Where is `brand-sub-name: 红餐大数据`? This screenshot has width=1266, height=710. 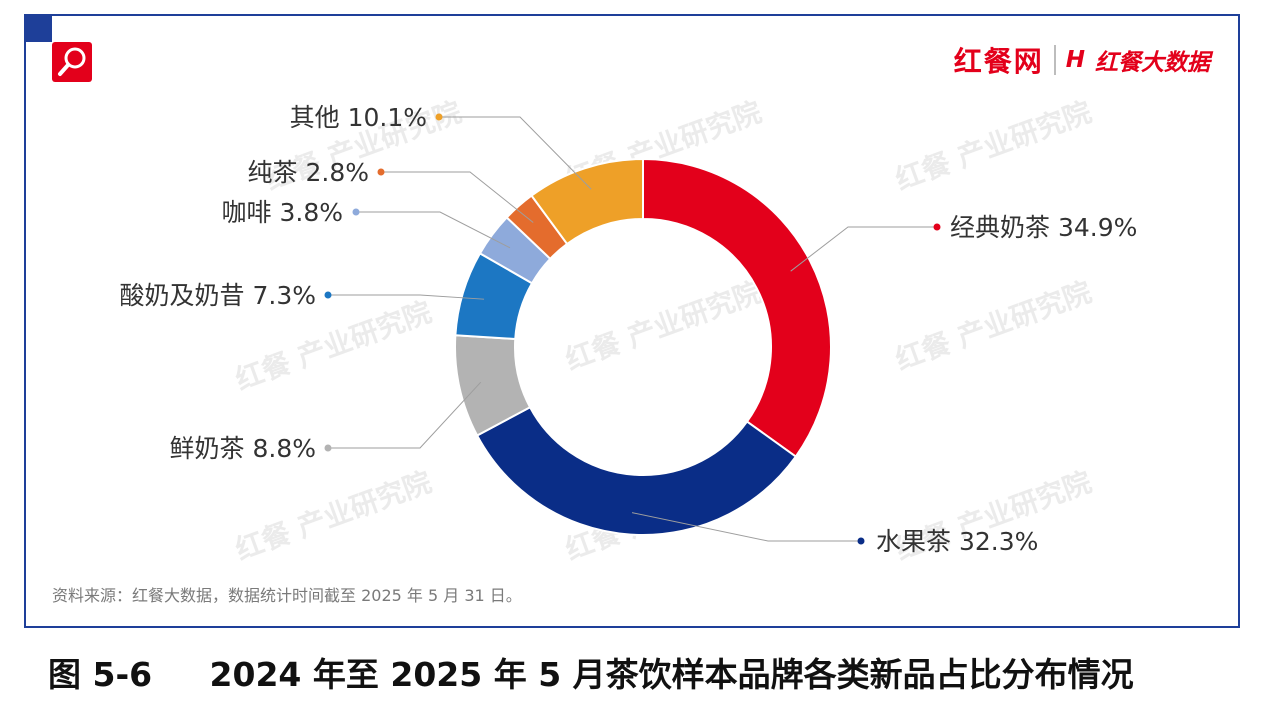 brand-sub-name: 红餐大数据 is located at coordinates (1152, 63).